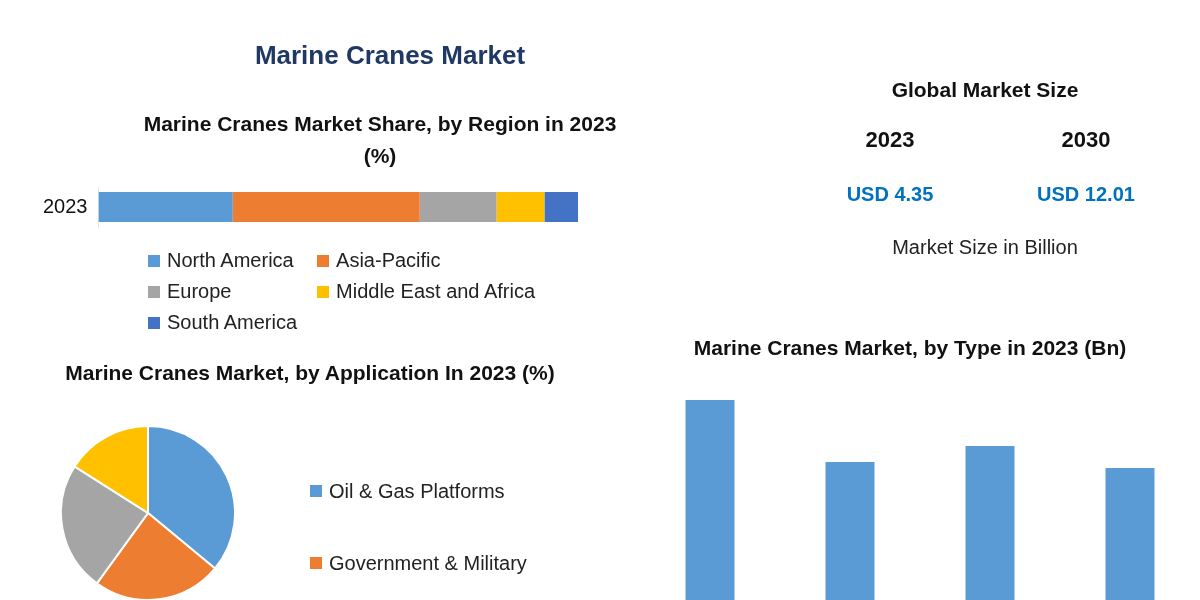 The width and height of the screenshot is (1200, 600). Describe the element at coordinates (1086, 140) in the screenshot. I see `category-label: 2030` at that location.